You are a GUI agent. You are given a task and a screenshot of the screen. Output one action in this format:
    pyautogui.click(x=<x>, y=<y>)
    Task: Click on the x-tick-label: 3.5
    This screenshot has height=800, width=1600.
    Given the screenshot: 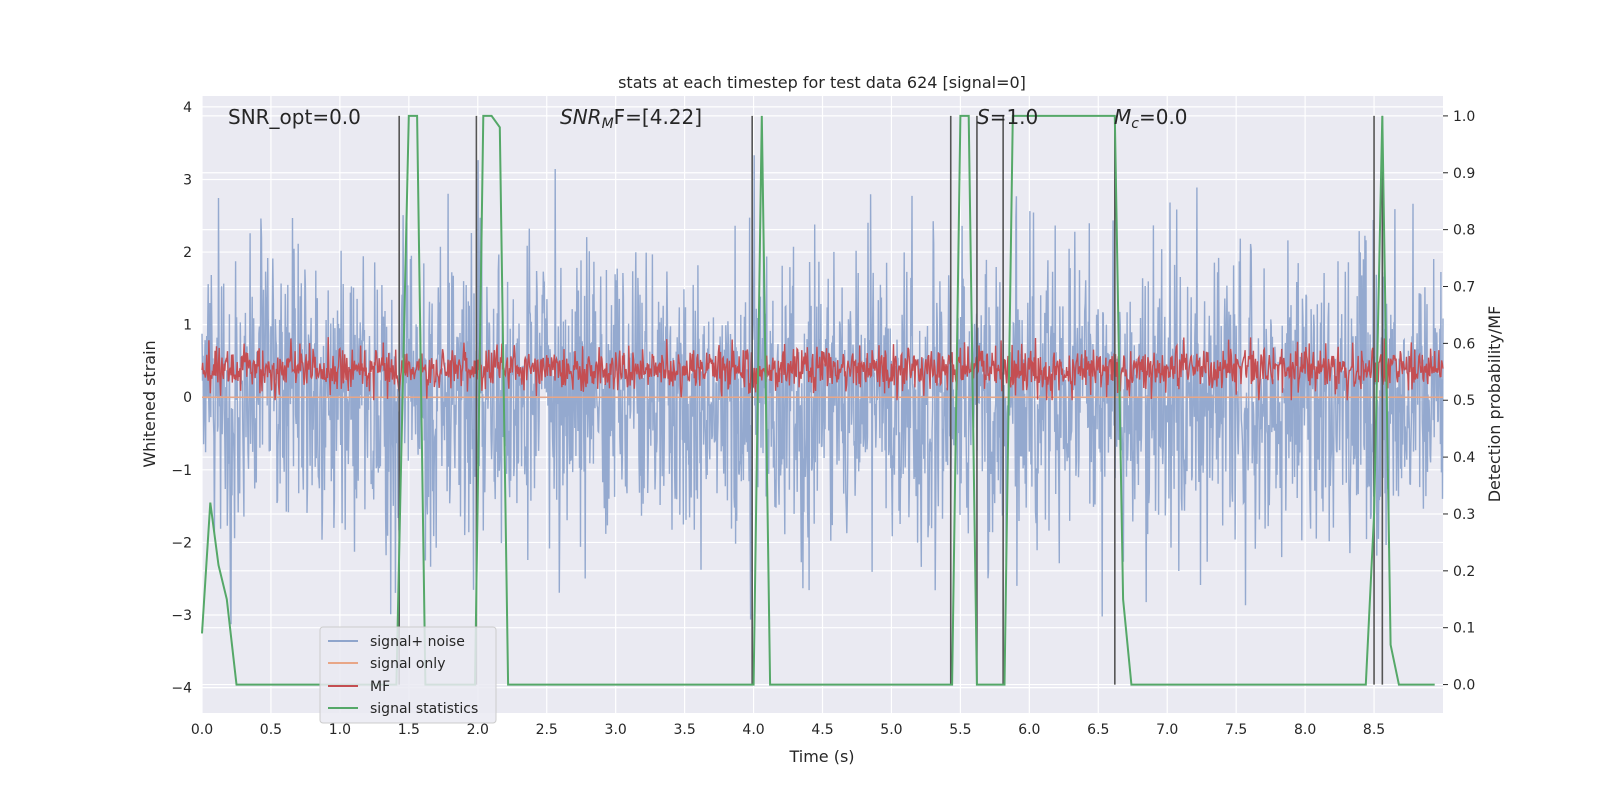 What is the action you would take?
    pyautogui.click(x=684, y=730)
    